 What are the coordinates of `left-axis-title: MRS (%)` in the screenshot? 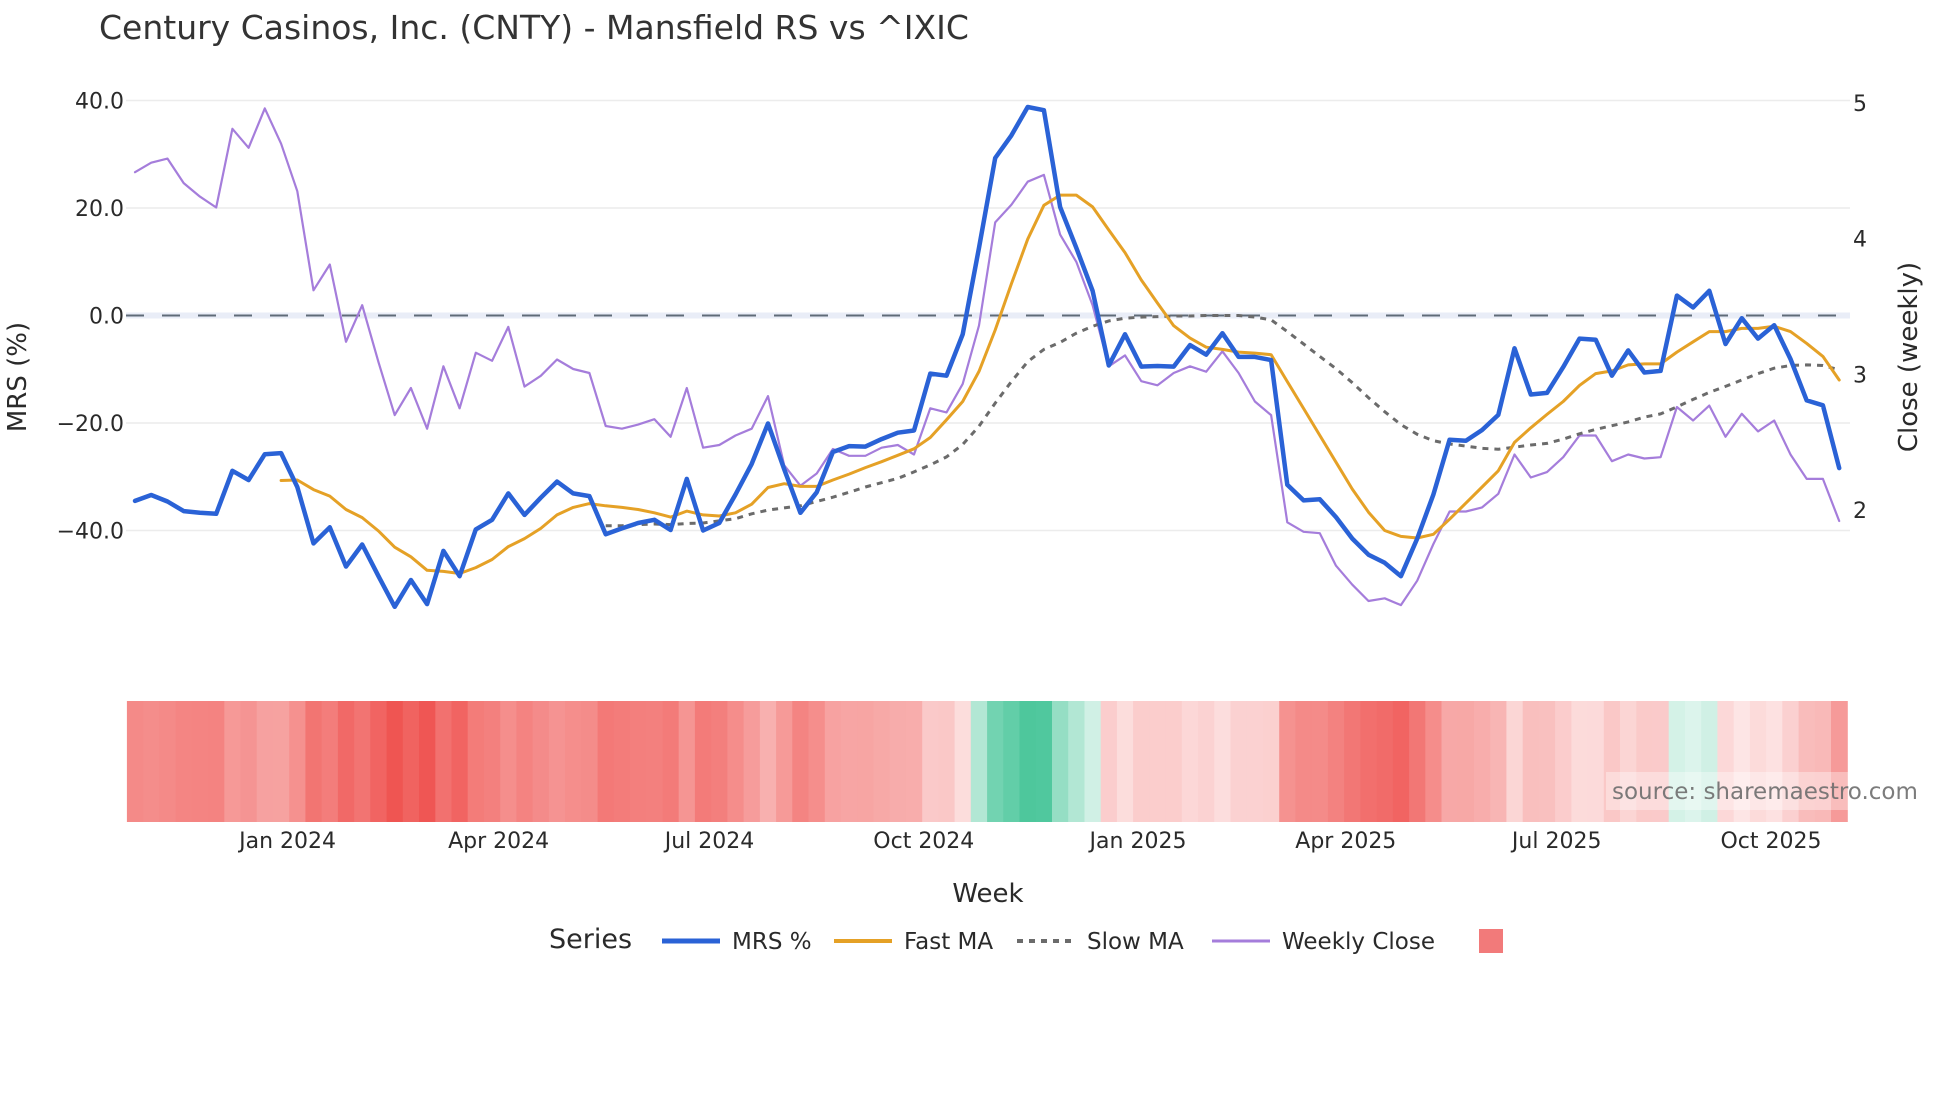 It's located at (18, 377).